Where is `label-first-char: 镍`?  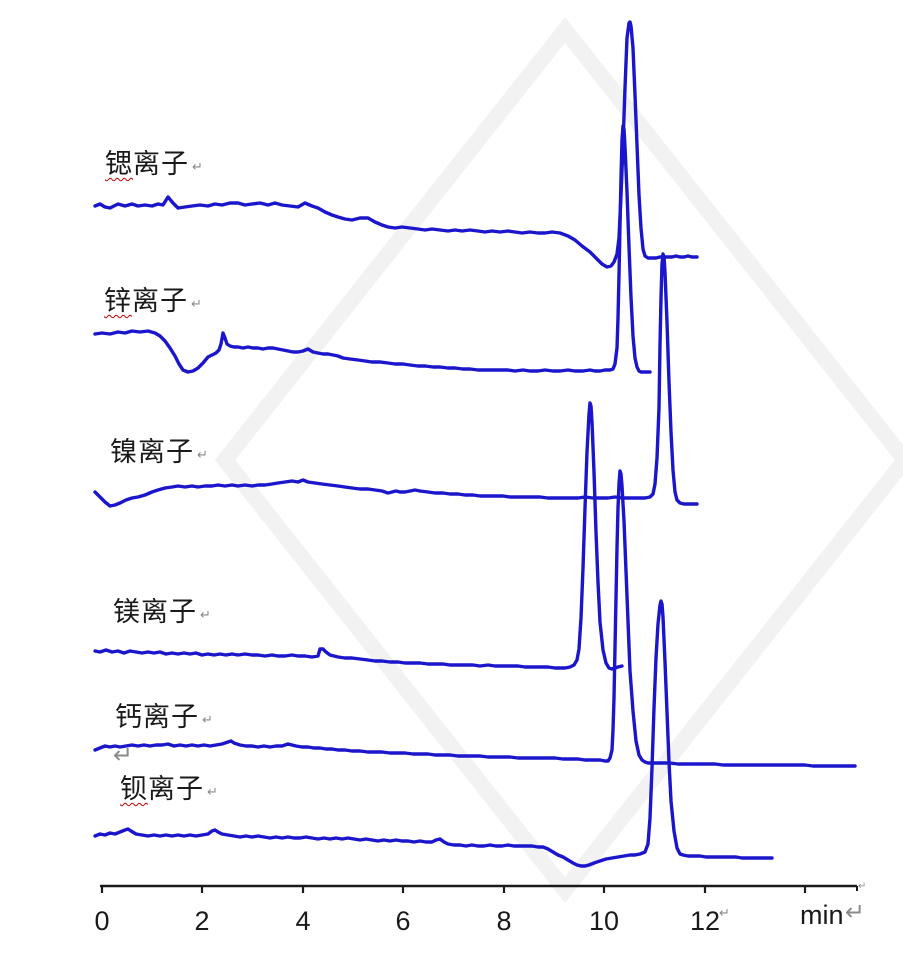 label-first-char: 镍 is located at coordinates (124, 452).